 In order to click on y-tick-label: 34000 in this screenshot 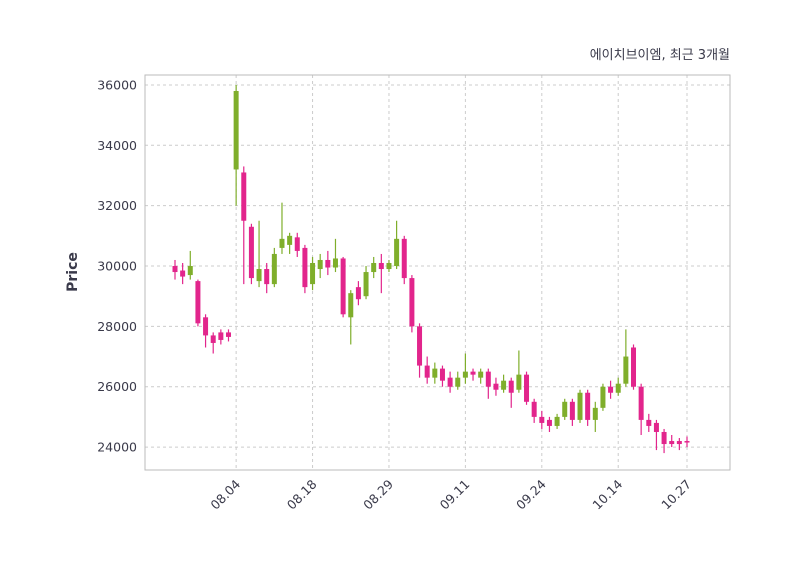, I will do `click(117, 145)`.